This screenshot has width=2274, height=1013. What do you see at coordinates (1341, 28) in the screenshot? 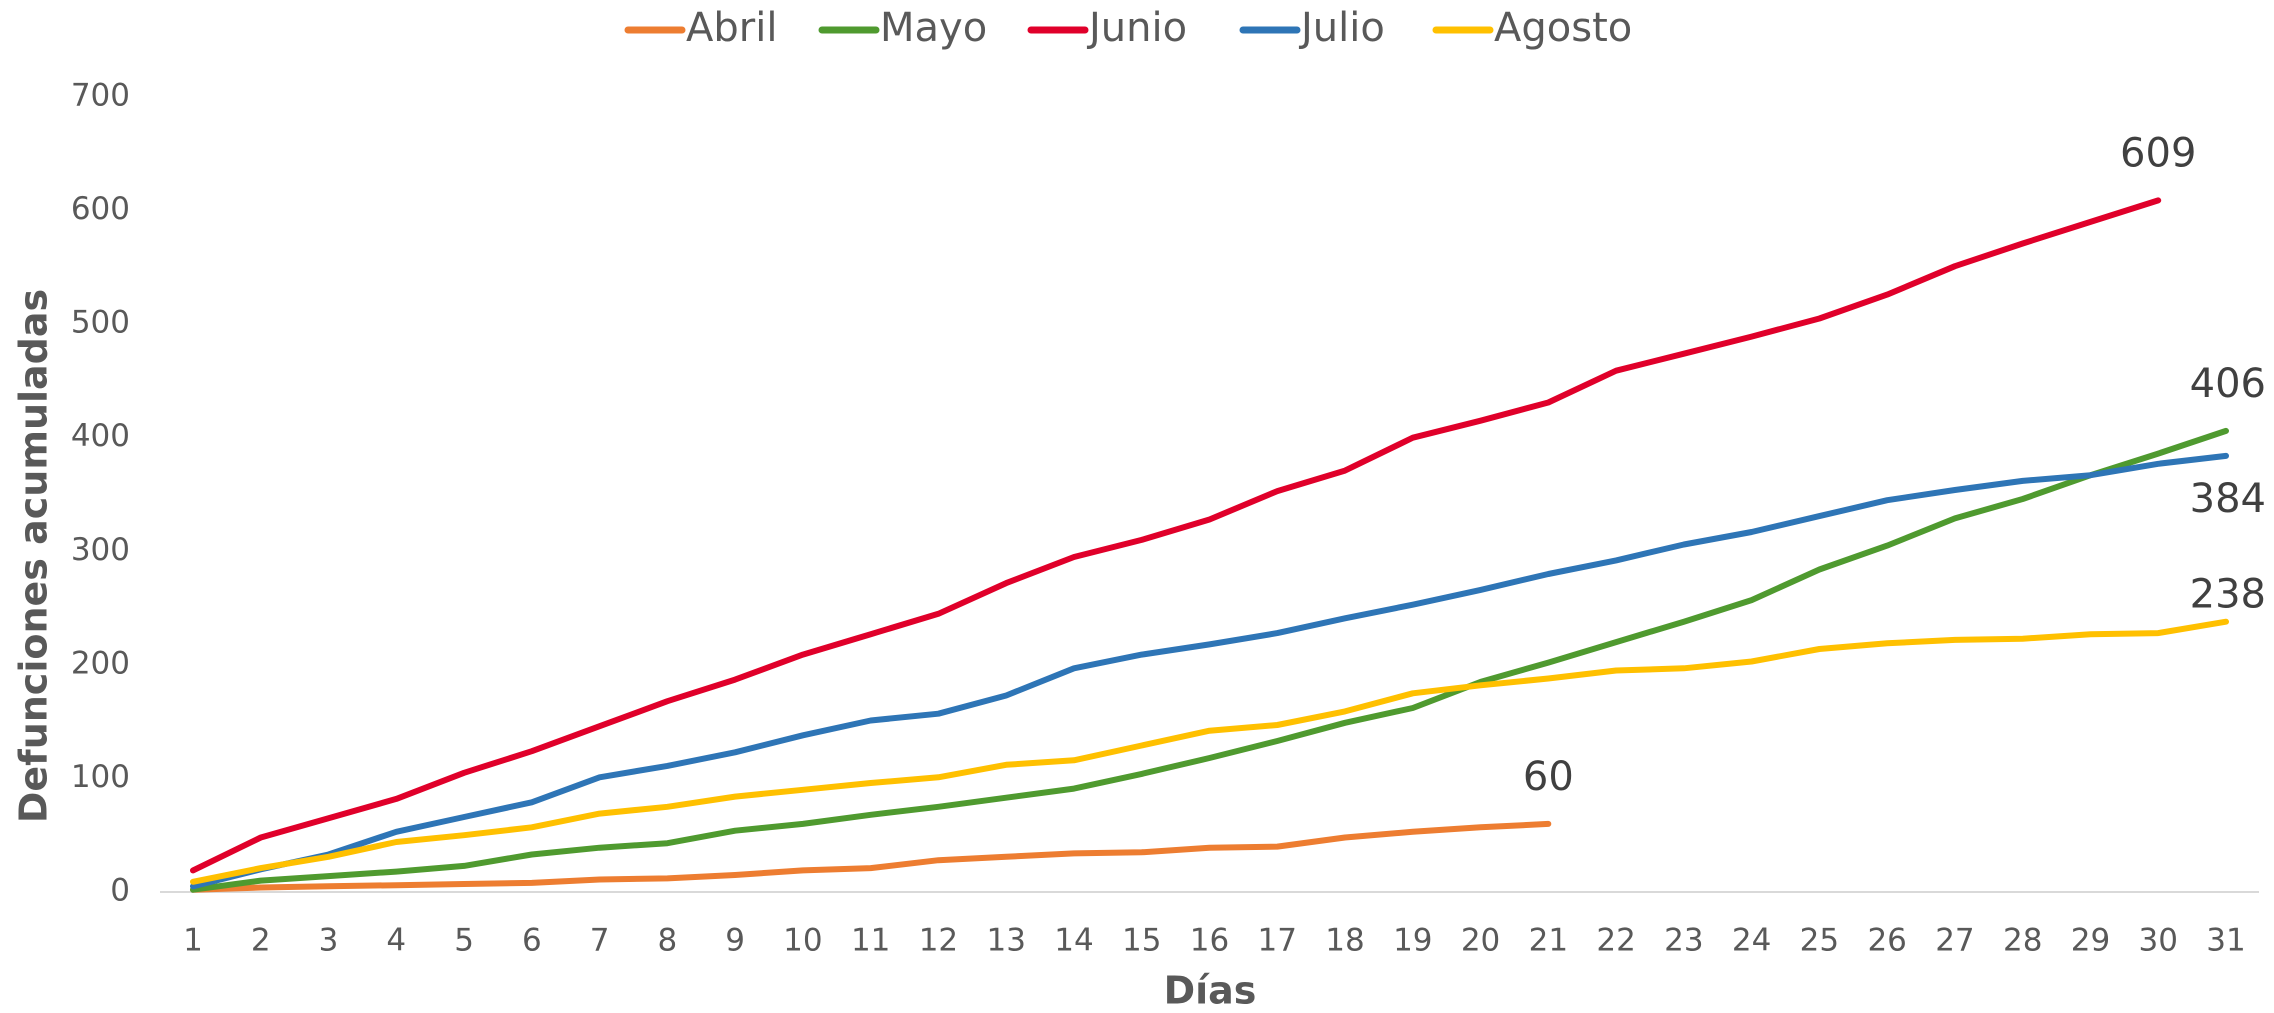
I see `legend-label: Julio` at bounding box center [1341, 28].